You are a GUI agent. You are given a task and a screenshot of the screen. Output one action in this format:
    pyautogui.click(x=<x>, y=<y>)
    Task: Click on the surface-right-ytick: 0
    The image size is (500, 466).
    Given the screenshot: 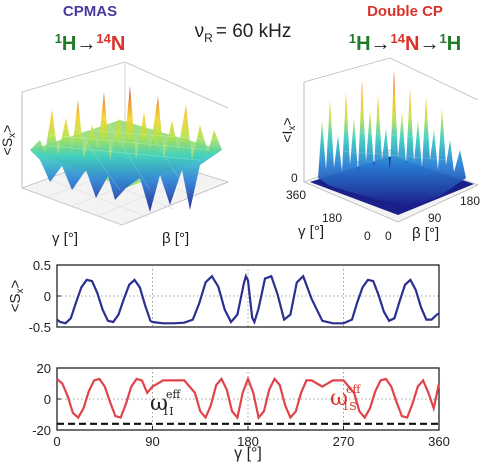 What is the action you would take?
    pyautogui.click(x=388, y=236)
    